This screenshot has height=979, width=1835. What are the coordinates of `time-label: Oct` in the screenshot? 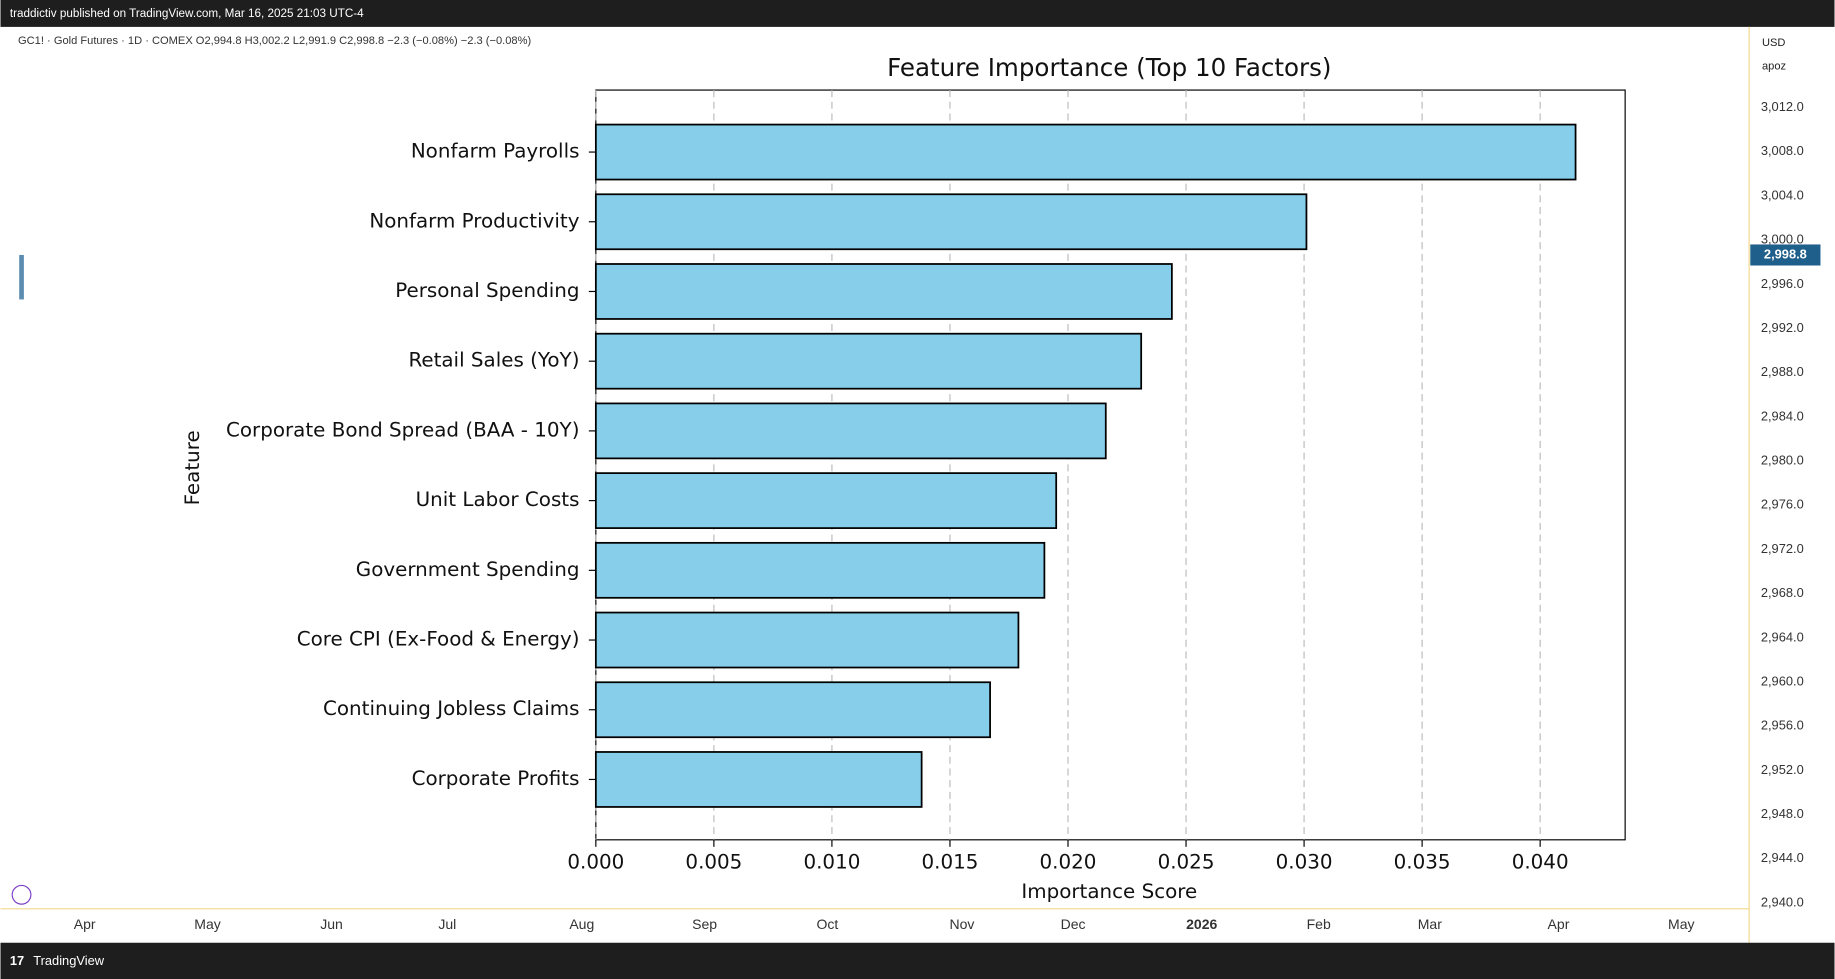 It's located at (828, 924).